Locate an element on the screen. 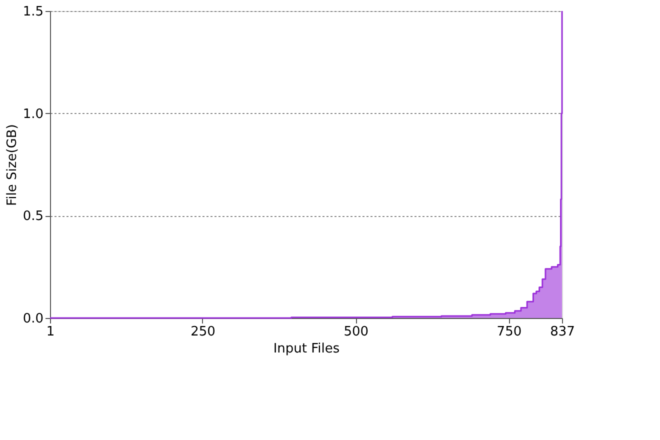 This screenshot has height=440, width=660. y-tick-label: 0.0 is located at coordinates (33, 319).